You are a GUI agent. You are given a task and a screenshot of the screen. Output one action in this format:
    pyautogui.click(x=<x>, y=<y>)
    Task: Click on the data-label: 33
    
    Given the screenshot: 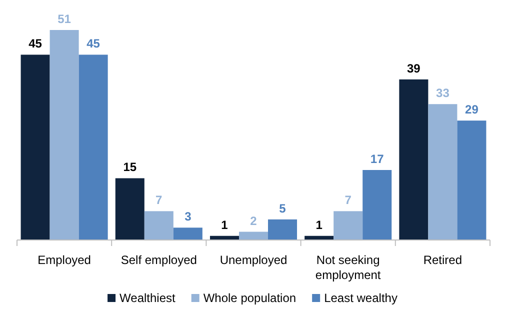 What is the action you would take?
    pyautogui.click(x=443, y=93)
    